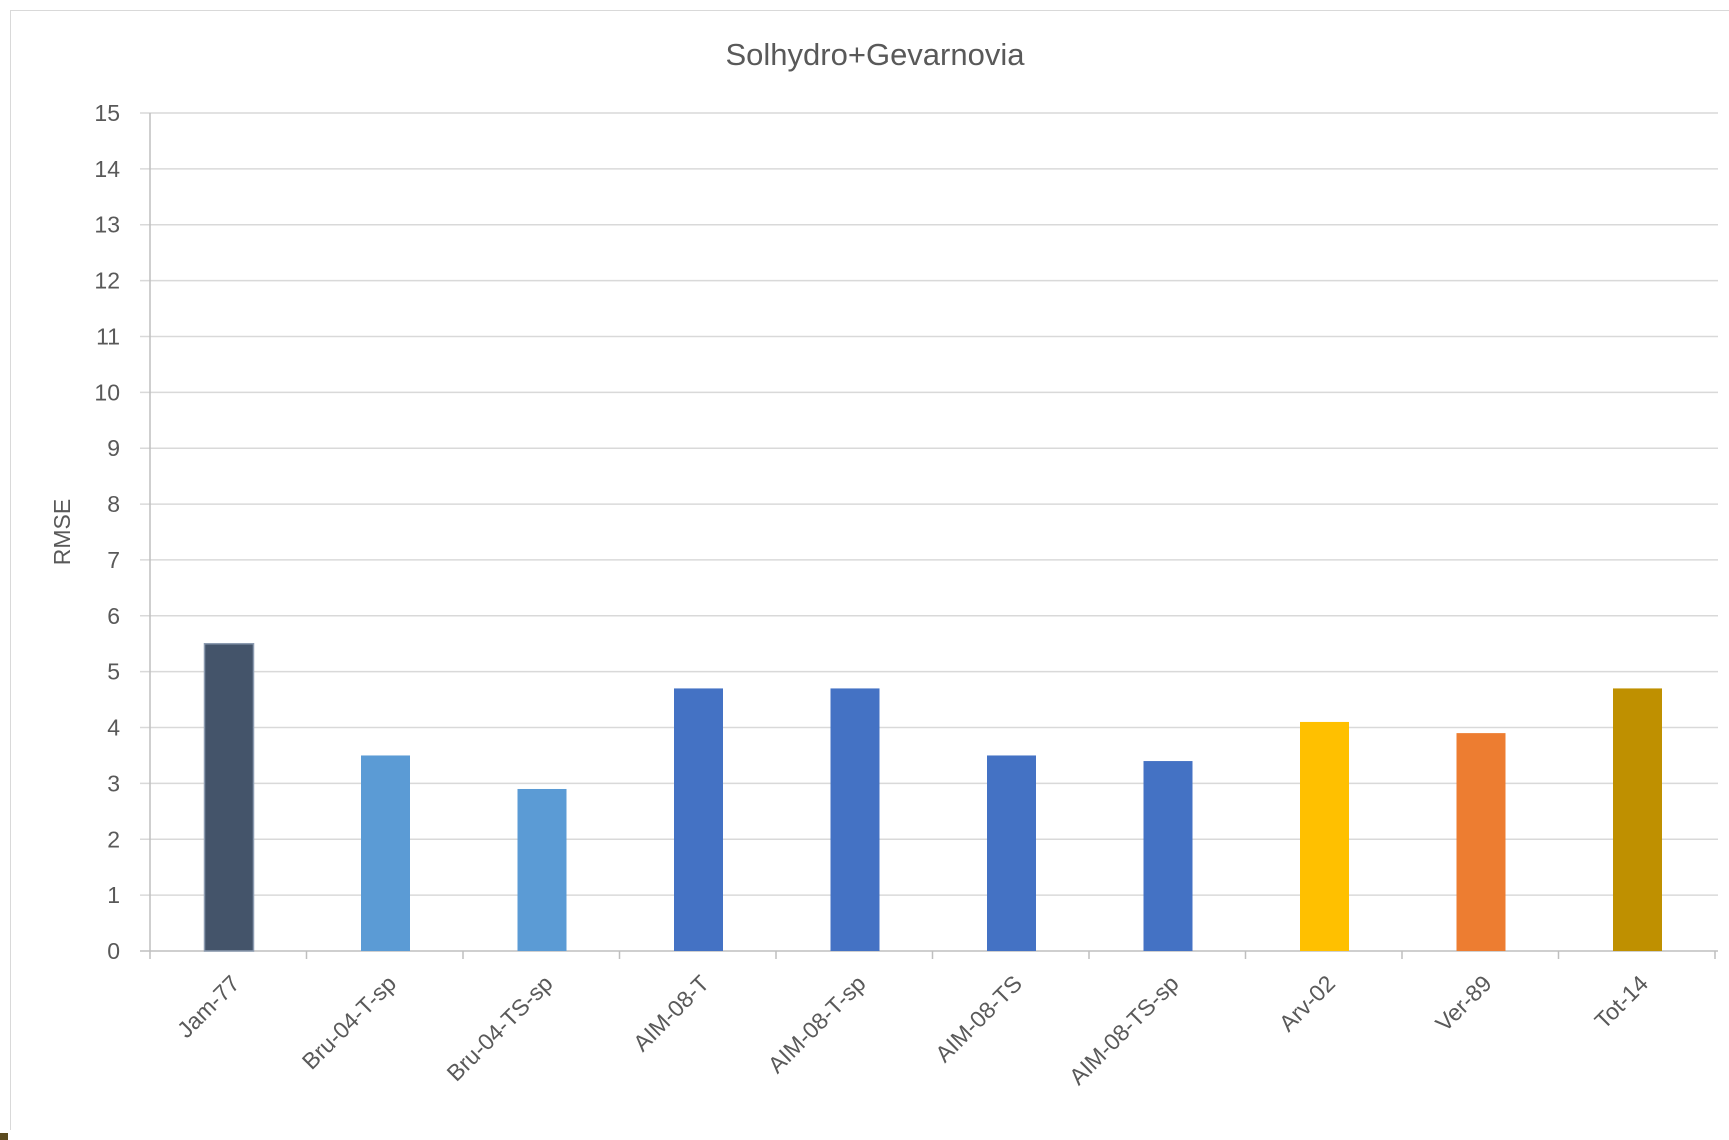 The image size is (1729, 1140). What do you see at coordinates (108, 336) in the screenshot?
I see `y-tick-label: 11` at bounding box center [108, 336].